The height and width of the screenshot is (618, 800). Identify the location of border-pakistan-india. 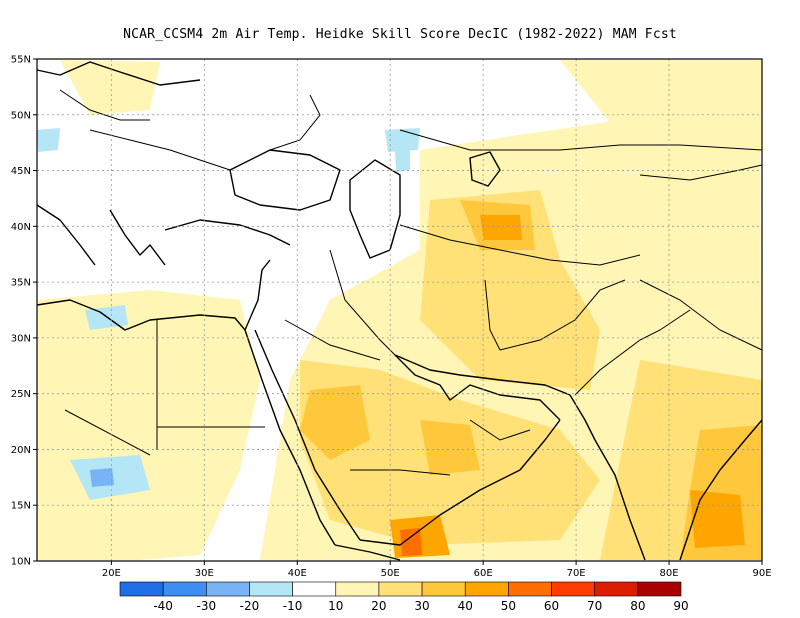
(632, 352).